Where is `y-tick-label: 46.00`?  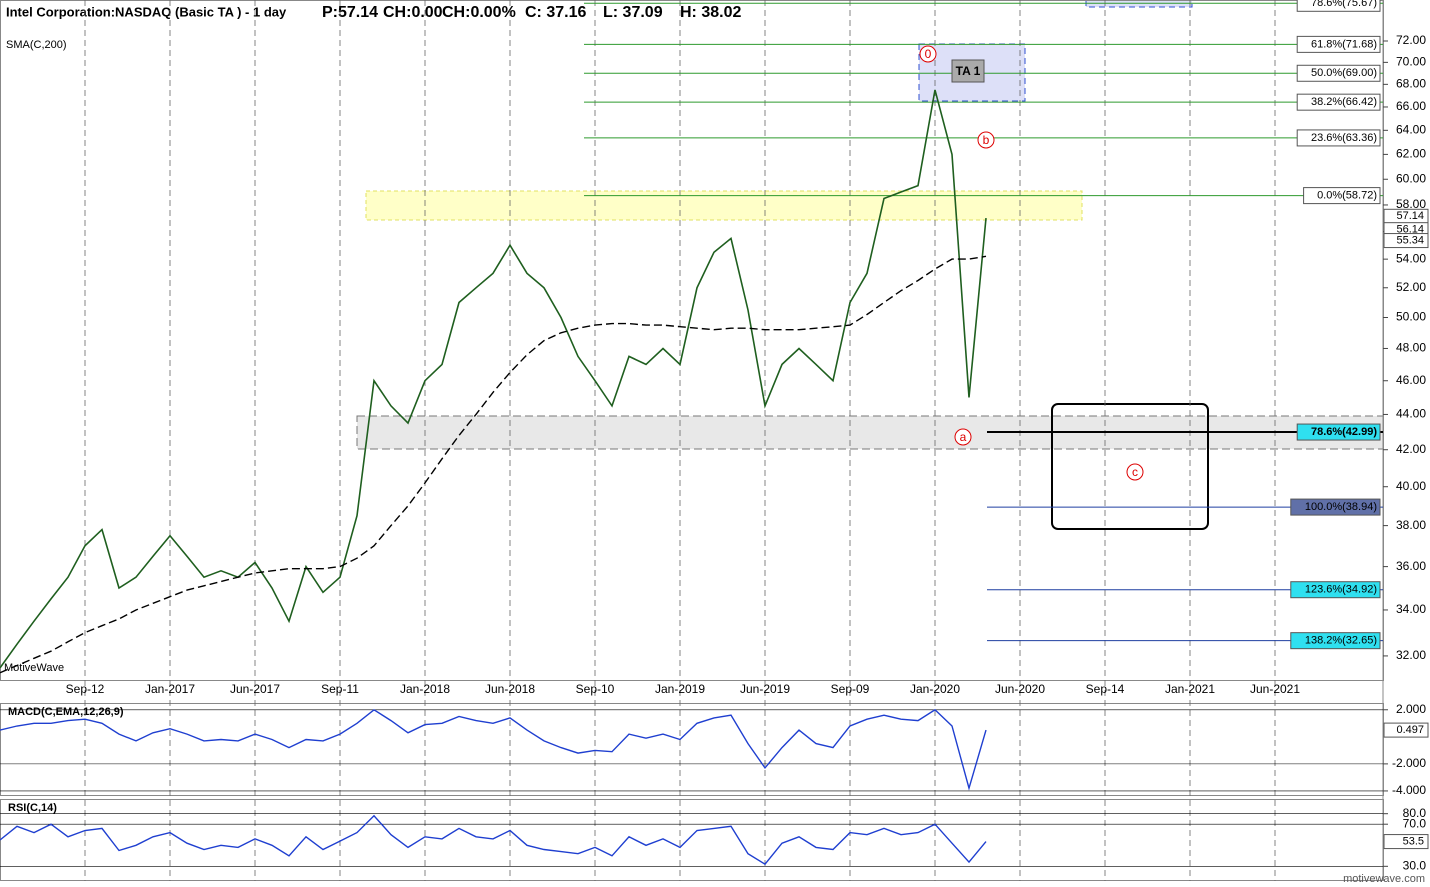 y-tick-label: 46.00 is located at coordinates (1411, 380).